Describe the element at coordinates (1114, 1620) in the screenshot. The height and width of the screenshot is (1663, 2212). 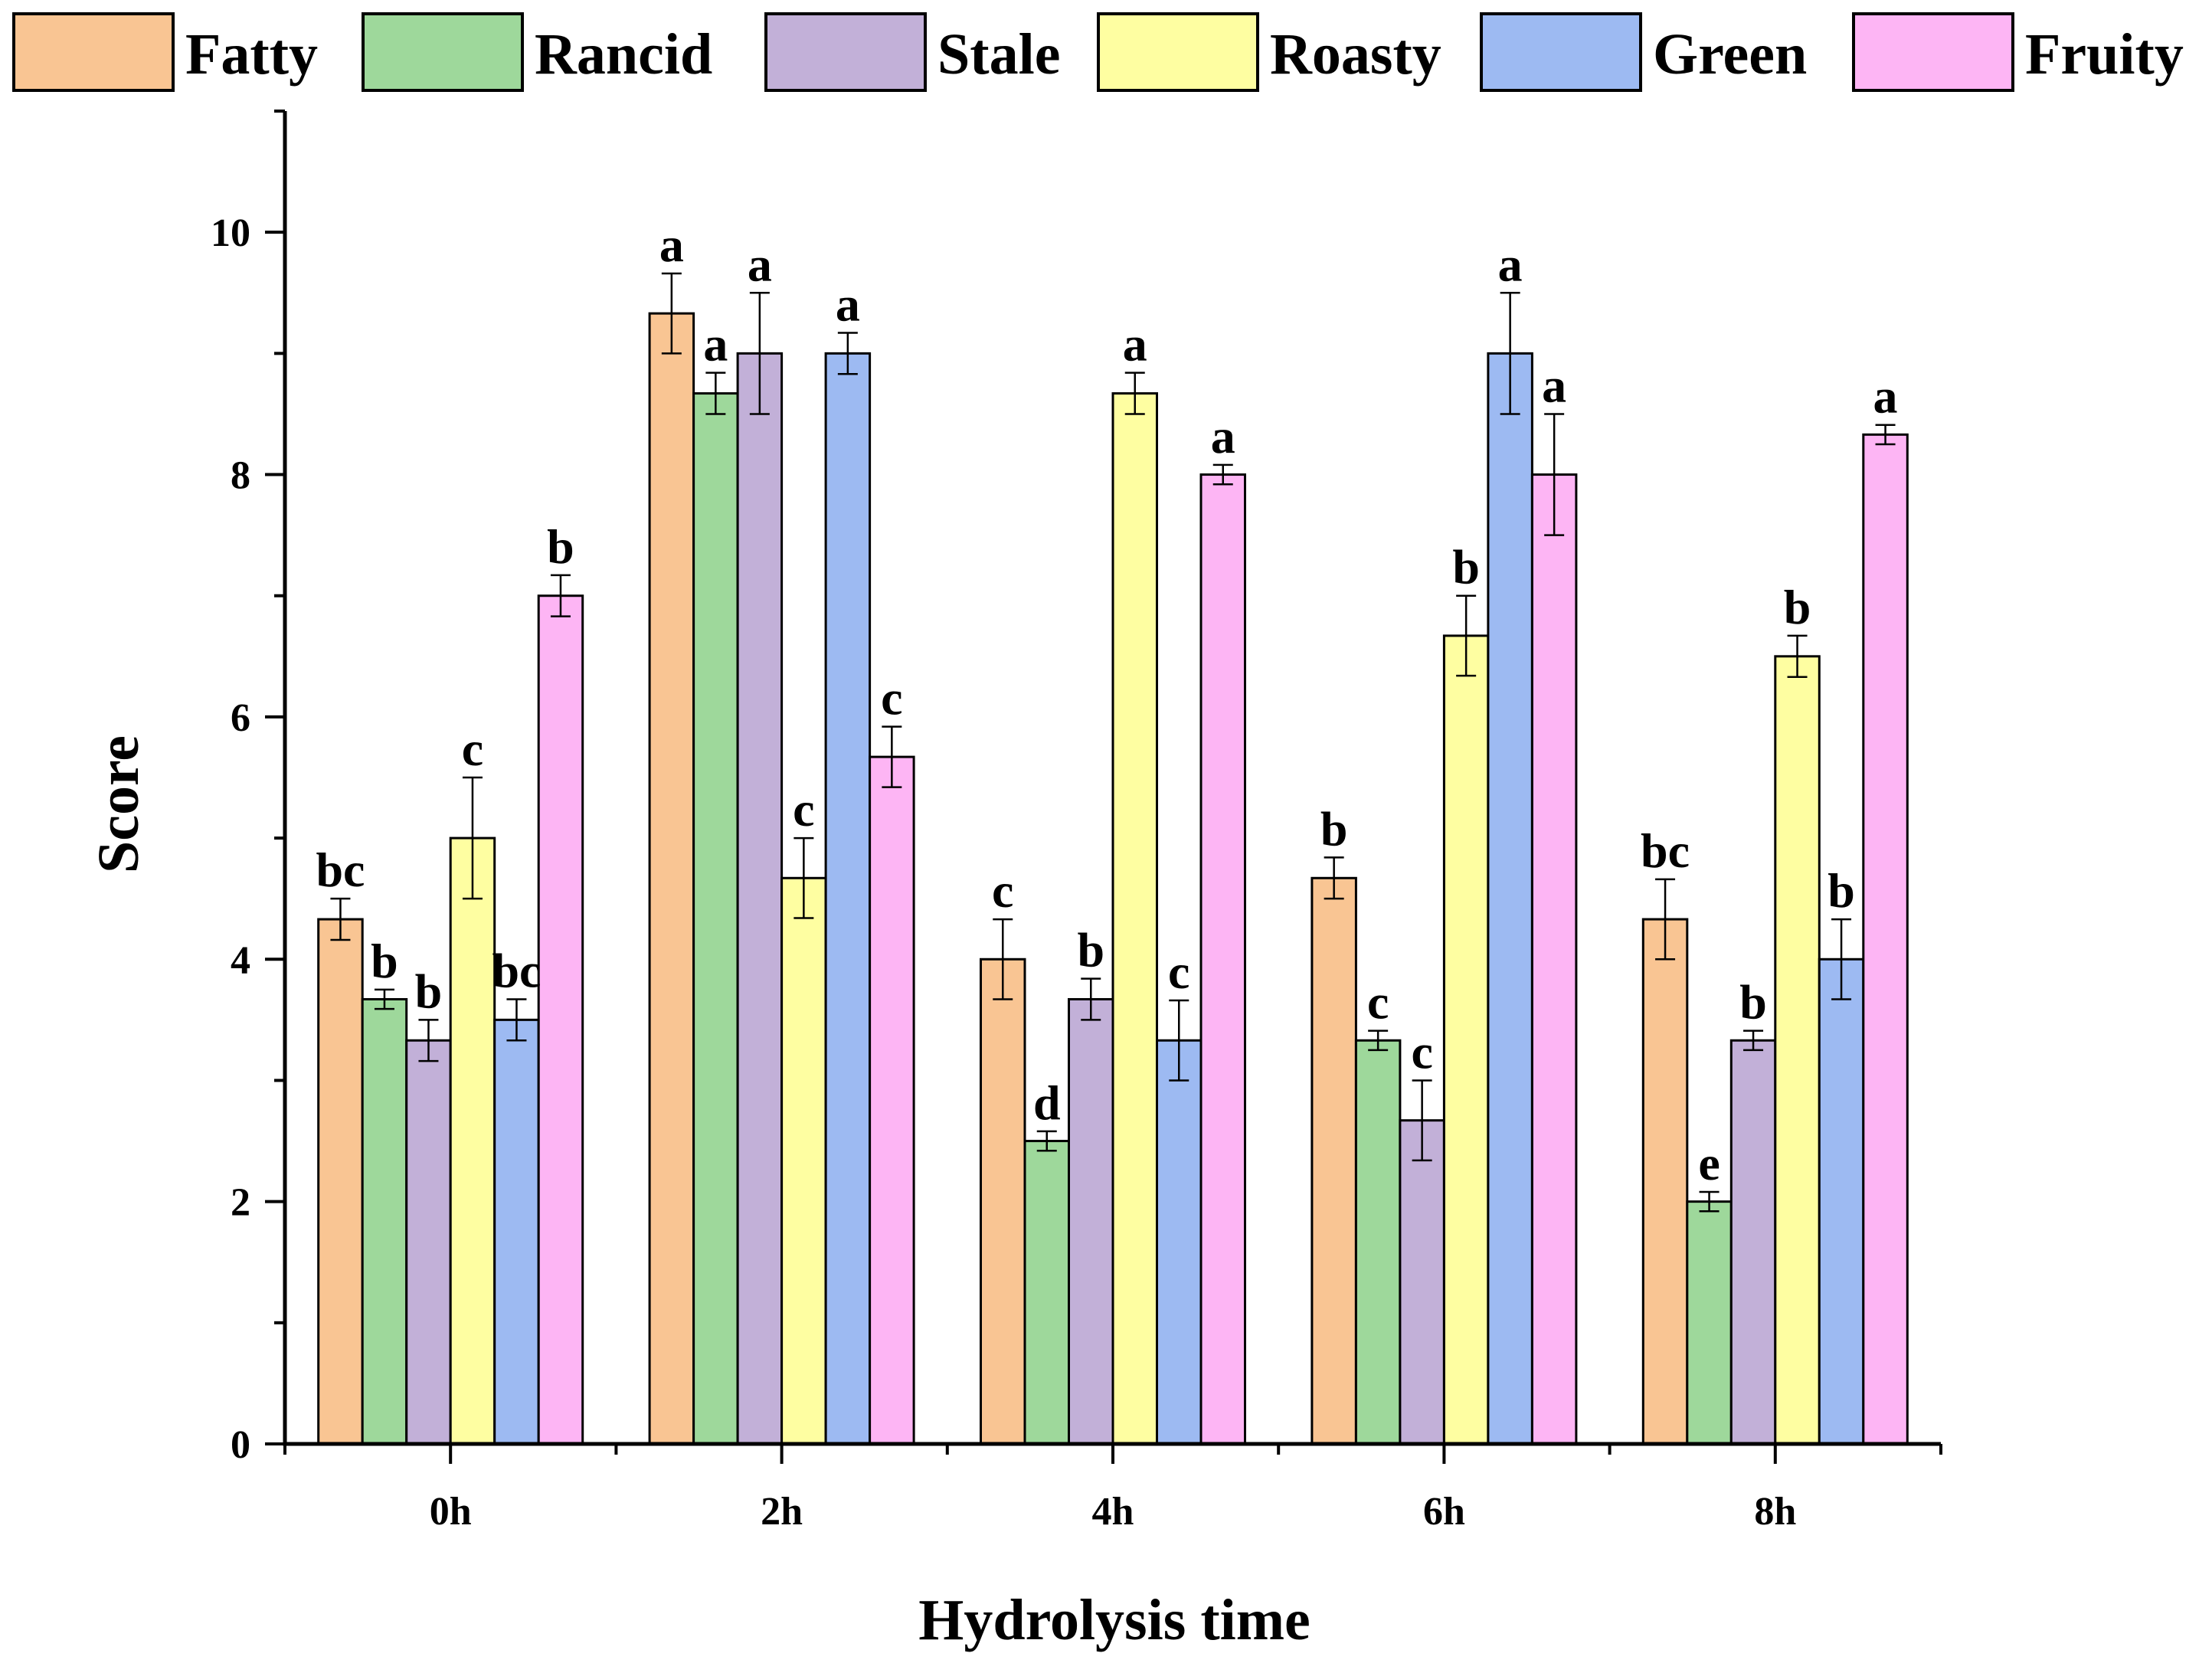
I see `x-axis-title: Hydrolysis time` at that location.